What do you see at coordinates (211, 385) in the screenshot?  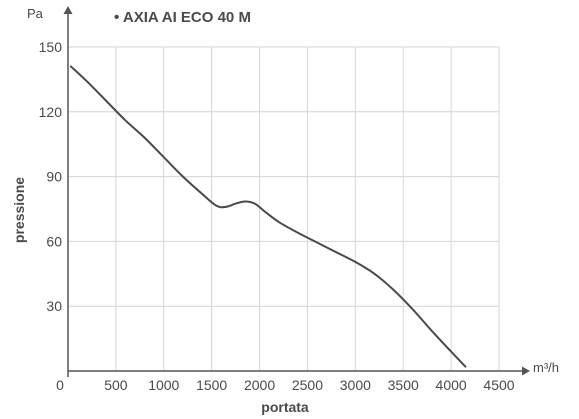 I see `x-tick-label: 1500` at bounding box center [211, 385].